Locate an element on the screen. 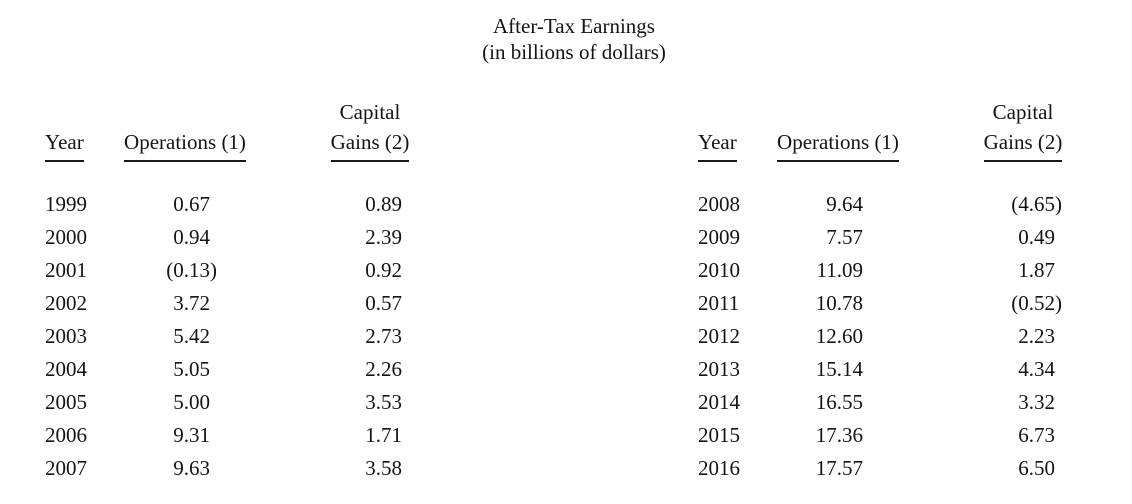 The image size is (1132, 504). year-cell: 2013 is located at coordinates (719, 369).